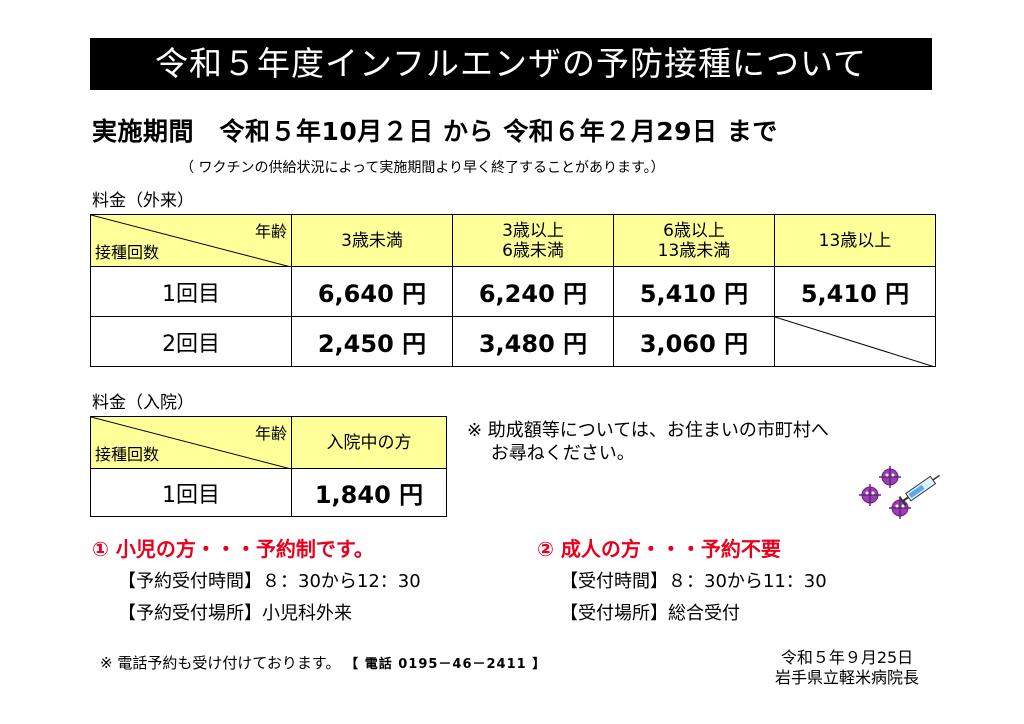  Describe the element at coordinates (372, 341) in the screenshot. I see `fee-value: 2,450 円` at that location.